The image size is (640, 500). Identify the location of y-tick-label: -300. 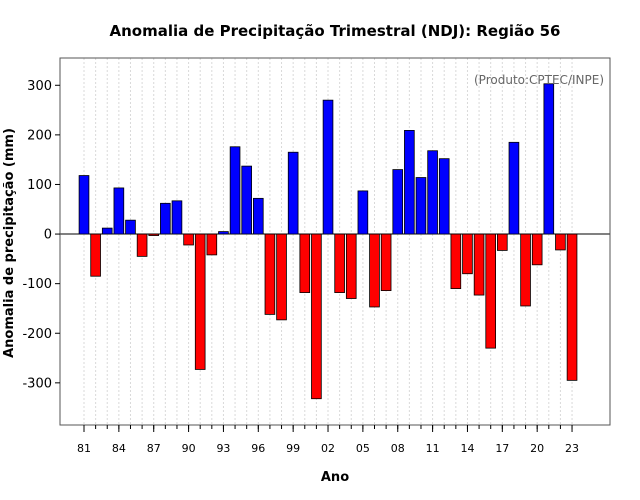
(37, 383).